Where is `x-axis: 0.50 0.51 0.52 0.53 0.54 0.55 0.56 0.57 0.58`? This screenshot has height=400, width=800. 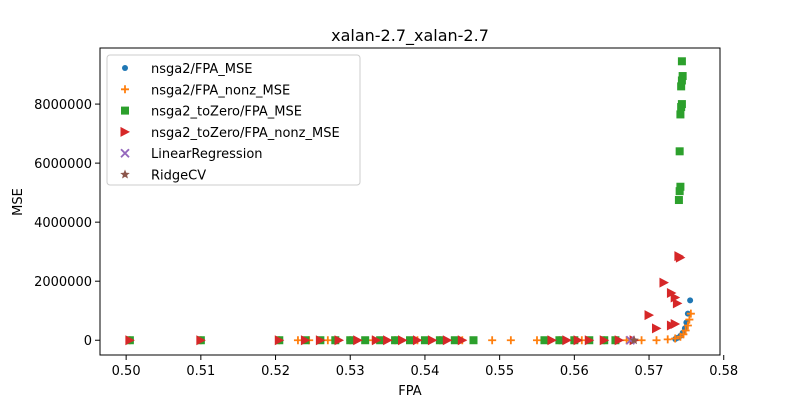
x-axis: 0.50 0.51 0.52 0.53 0.54 0.55 0.56 0.57 0.58 is located at coordinates (425, 367).